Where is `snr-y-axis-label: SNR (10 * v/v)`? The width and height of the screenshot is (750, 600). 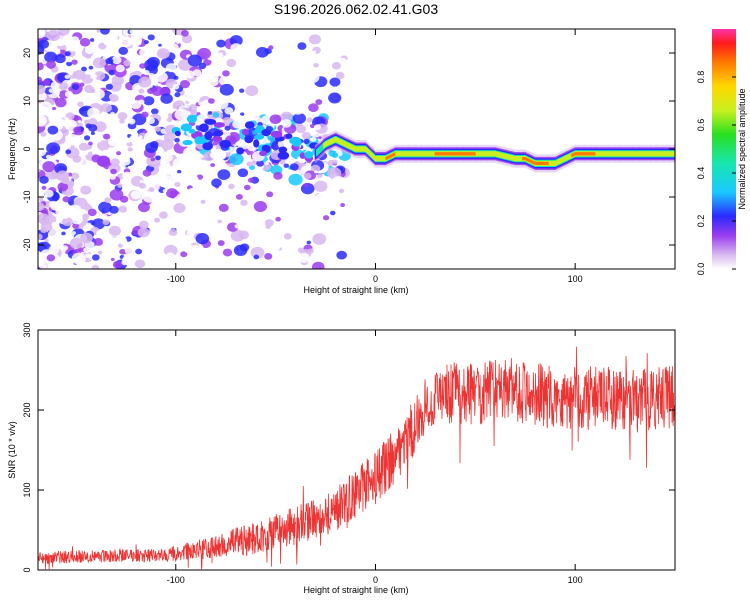 snr-y-axis-label: SNR (10 * v/v) is located at coordinates (12, 450).